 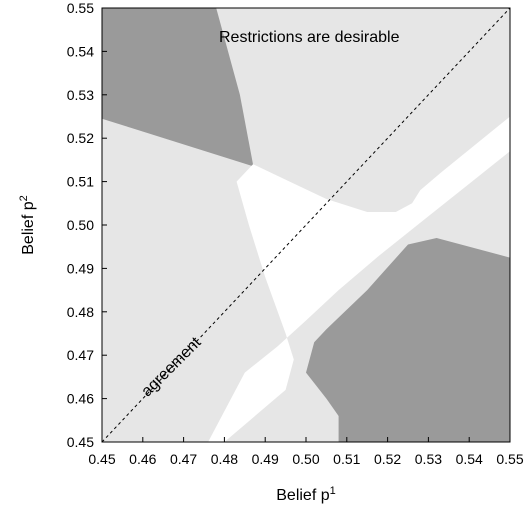 What do you see at coordinates (80, 442) in the screenshot?
I see `y-tick-label: 0.45` at bounding box center [80, 442].